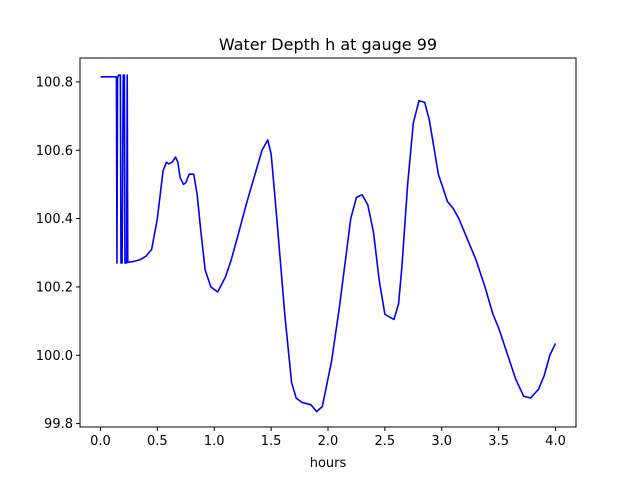  Describe the element at coordinates (54, 287) in the screenshot. I see `y-tick-label: 100.2` at that location.